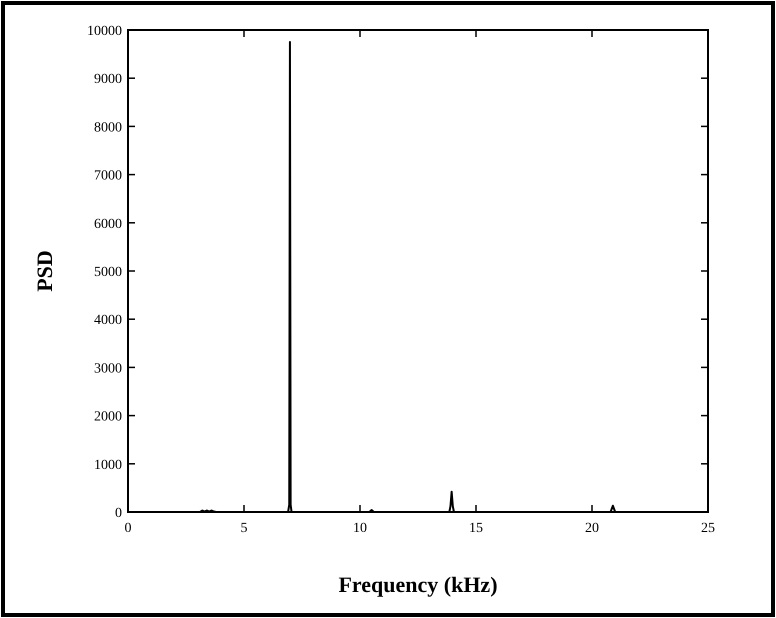 The image size is (776, 618). Describe the element at coordinates (592, 528) in the screenshot. I see `x-tick-label: 20` at that location.